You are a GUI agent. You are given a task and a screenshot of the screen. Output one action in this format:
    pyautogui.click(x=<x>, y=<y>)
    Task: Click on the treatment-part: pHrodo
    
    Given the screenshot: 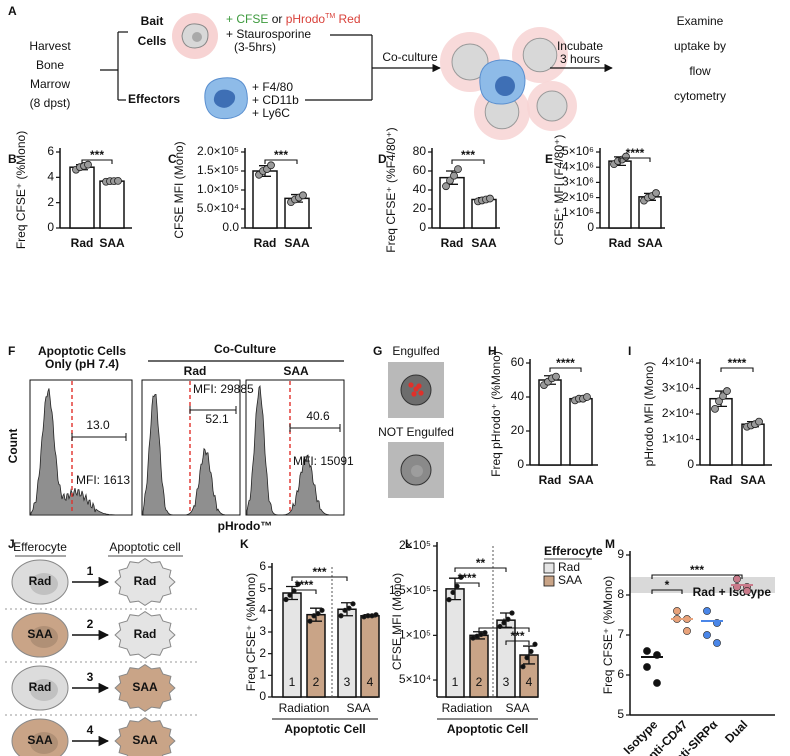 What is the action you would take?
    pyautogui.click(x=306, y=19)
    